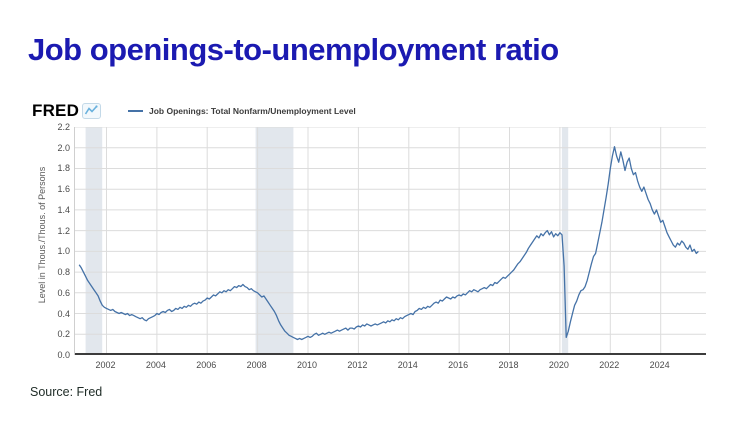 This screenshot has width=731, height=434. What do you see at coordinates (92, 111) in the screenshot?
I see `fred-logo-chart-icon` at bounding box center [92, 111].